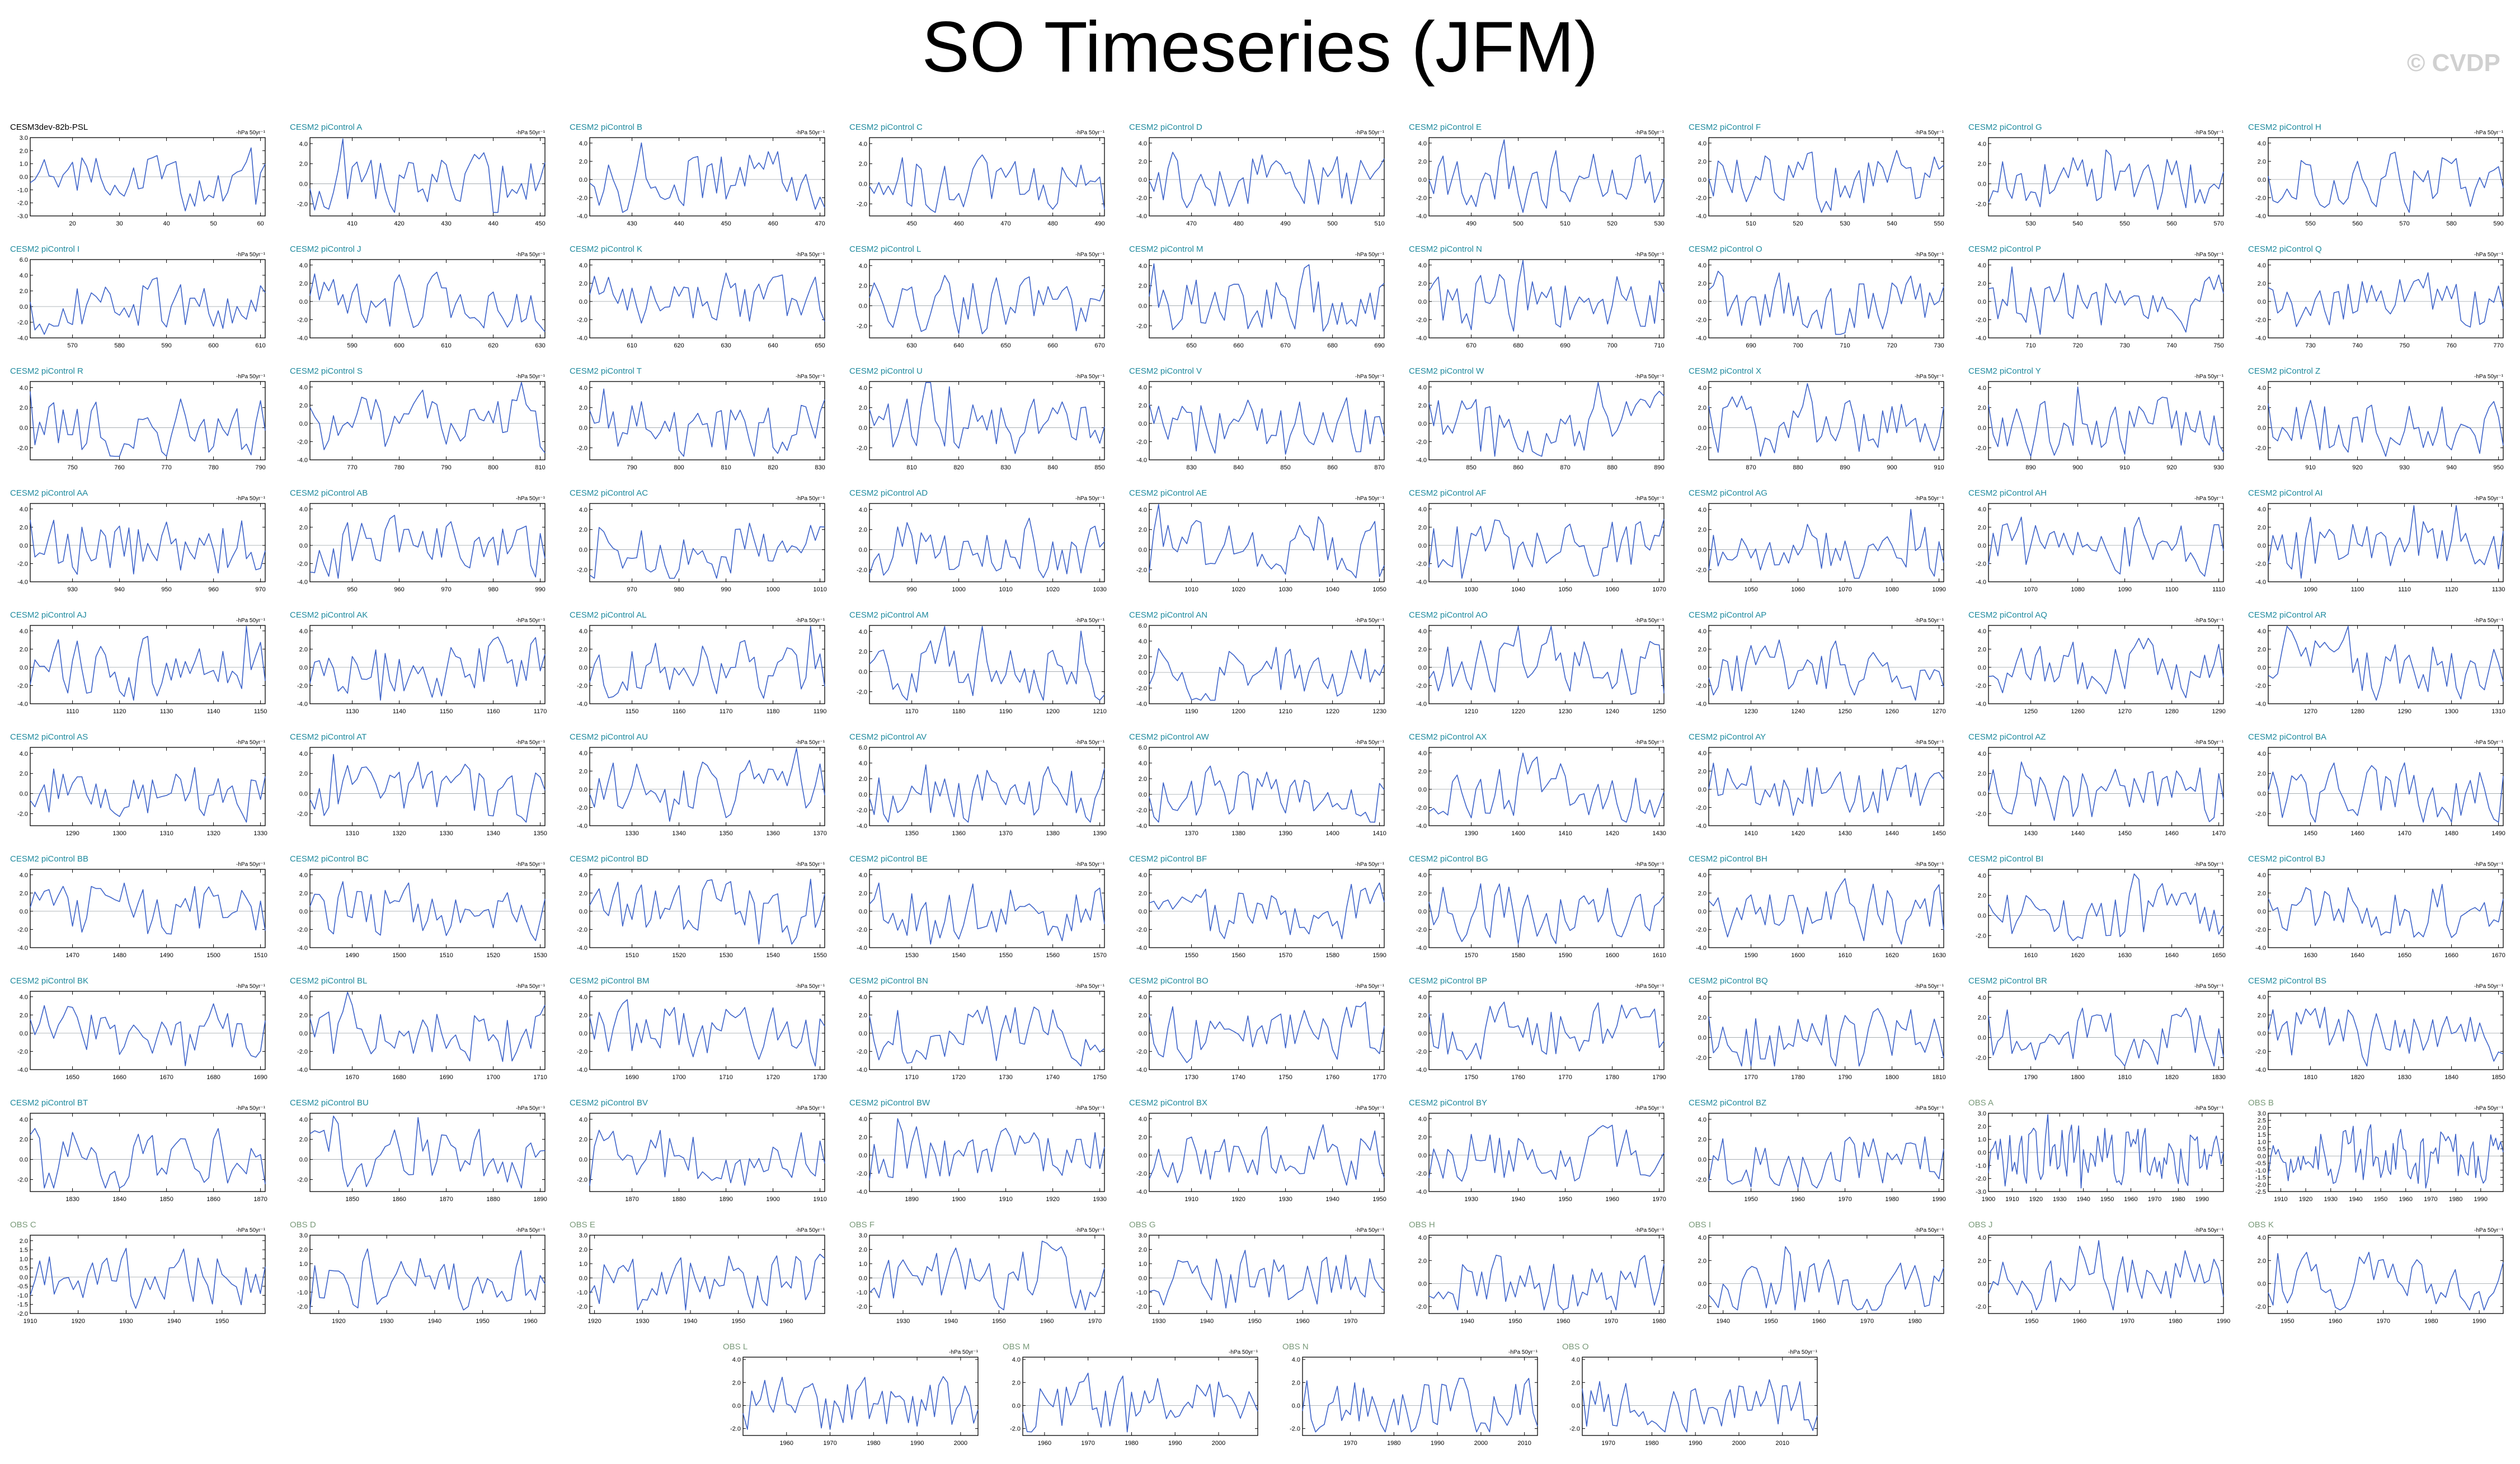  What do you see at coordinates (2030, 345) in the screenshot?
I see `x-tick-label: 710` at bounding box center [2030, 345].